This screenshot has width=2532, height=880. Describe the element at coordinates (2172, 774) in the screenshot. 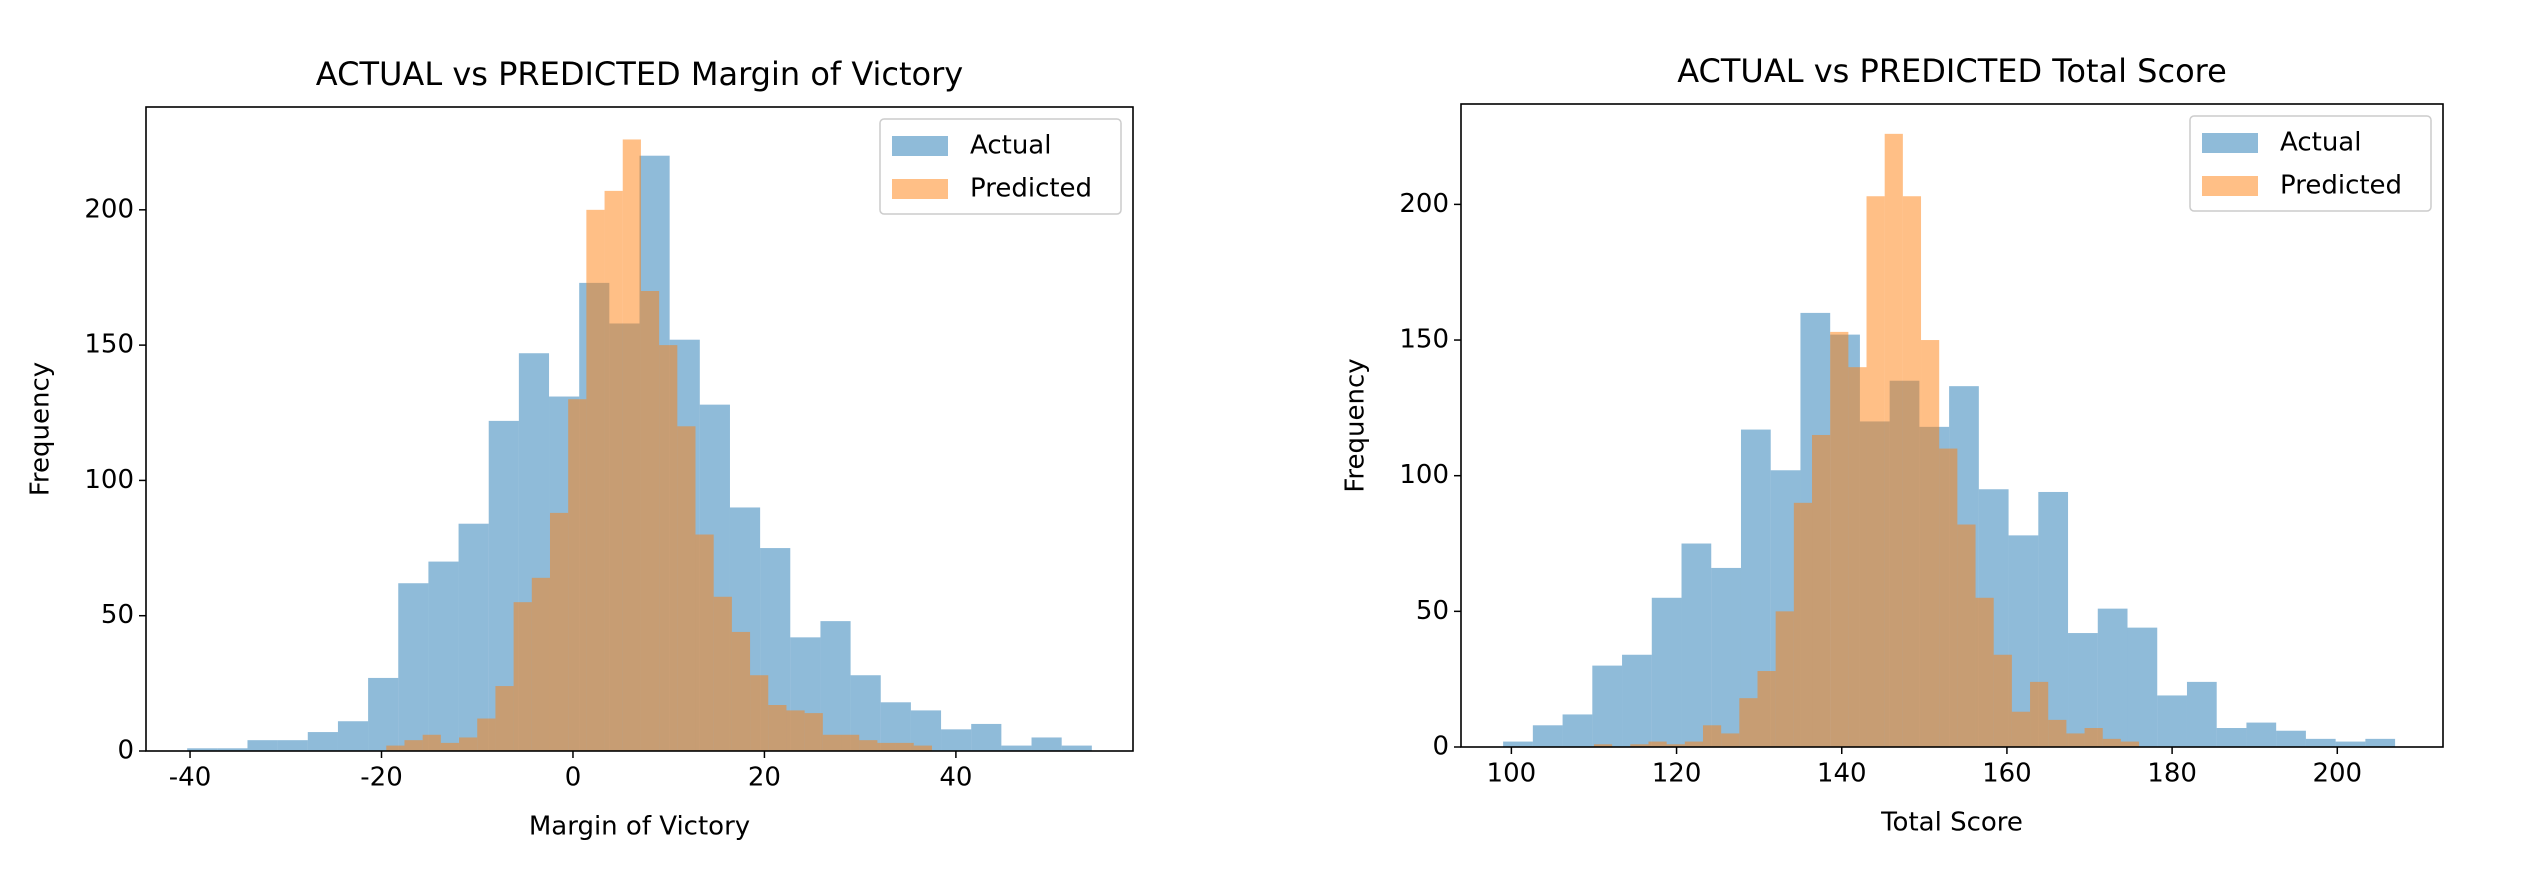

I see `x-tick-label: 180` at that location.